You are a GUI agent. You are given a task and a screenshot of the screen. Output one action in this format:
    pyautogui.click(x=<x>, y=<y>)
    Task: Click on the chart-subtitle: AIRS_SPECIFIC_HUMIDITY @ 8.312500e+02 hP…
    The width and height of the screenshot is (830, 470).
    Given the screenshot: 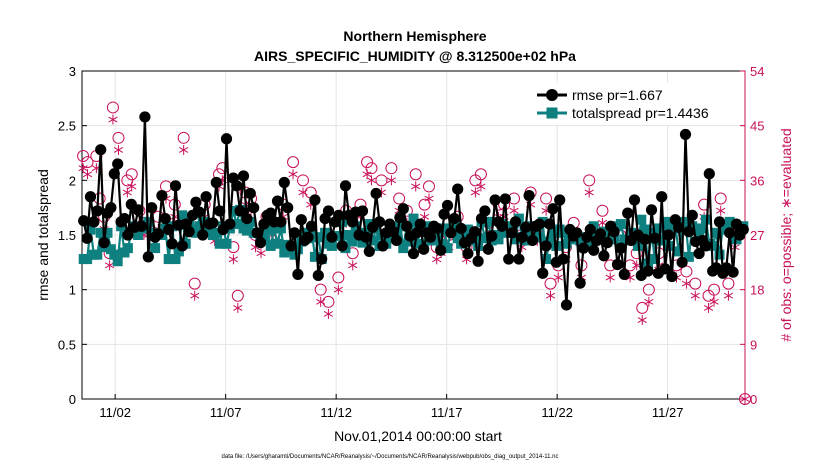 What is the action you would take?
    pyautogui.click(x=415, y=56)
    